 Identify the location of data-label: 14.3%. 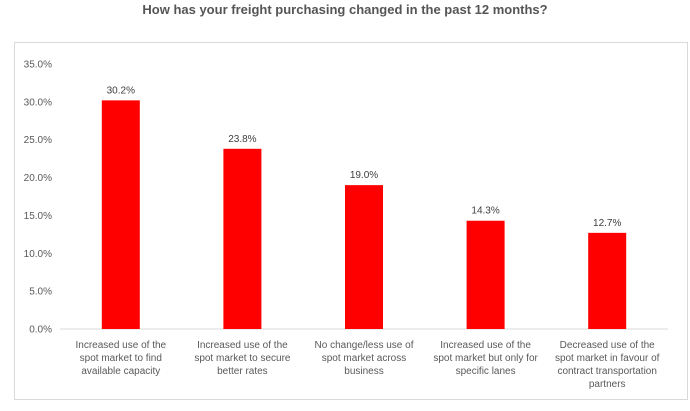
(485, 211).